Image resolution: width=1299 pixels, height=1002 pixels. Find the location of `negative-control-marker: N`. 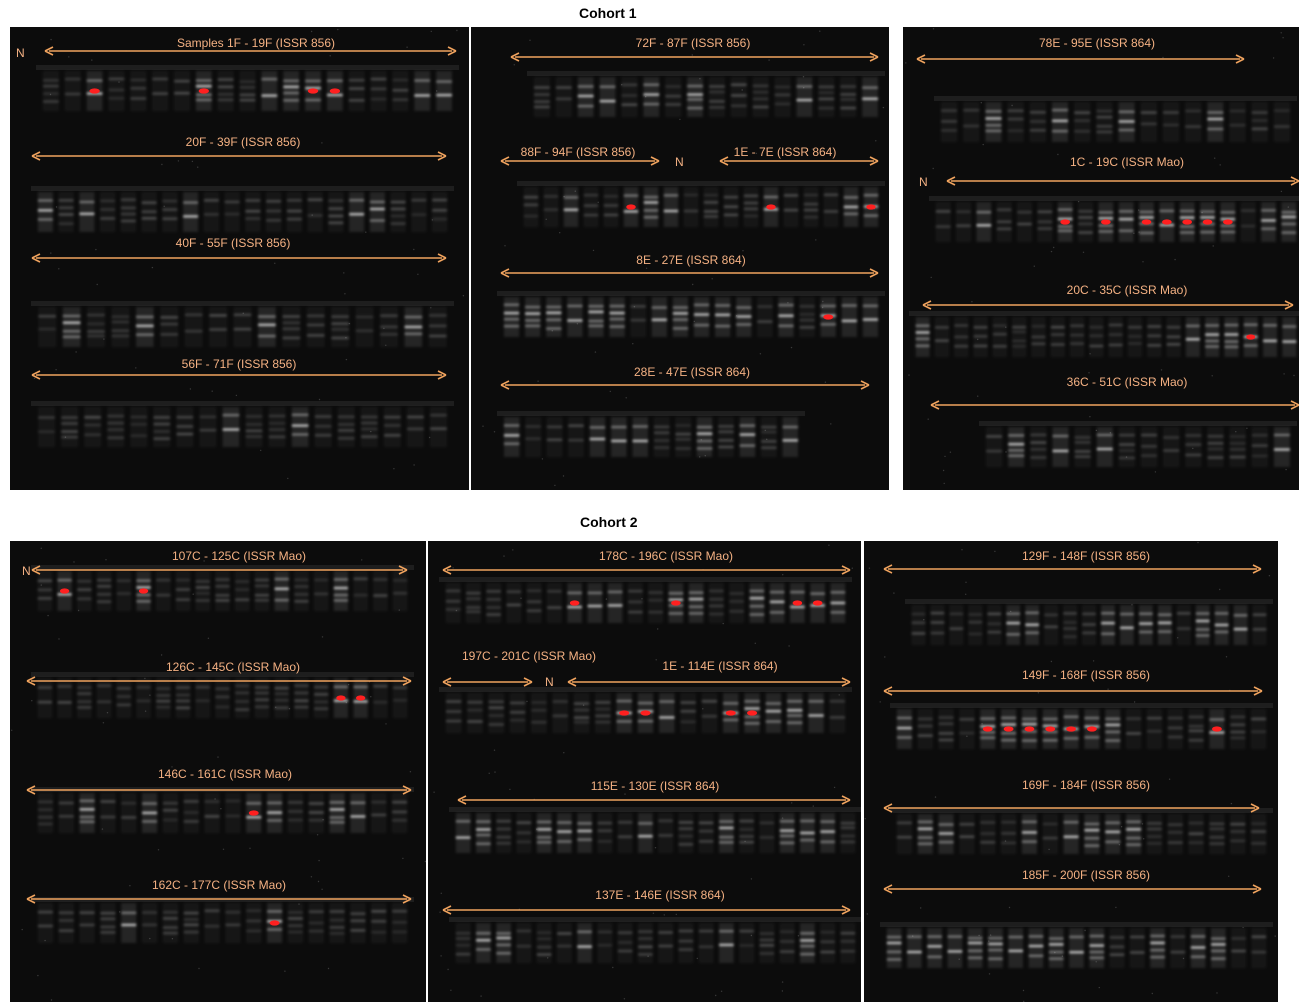

negative-control-marker: N is located at coordinates (26, 571).